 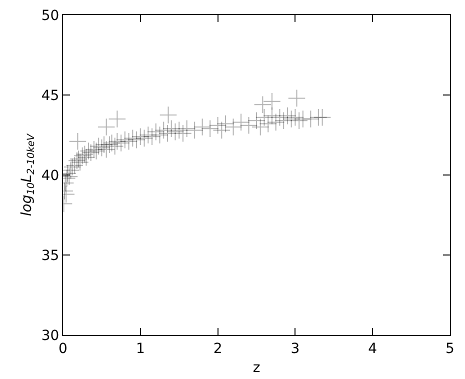 What do you see at coordinates (217, 348) in the screenshot?
I see `x-tick-label: 2` at bounding box center [217, 348].